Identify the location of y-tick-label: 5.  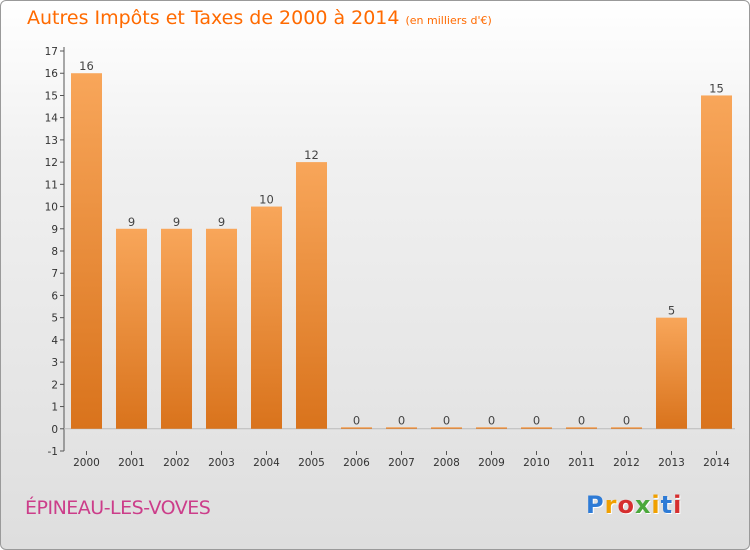
(54, 319).